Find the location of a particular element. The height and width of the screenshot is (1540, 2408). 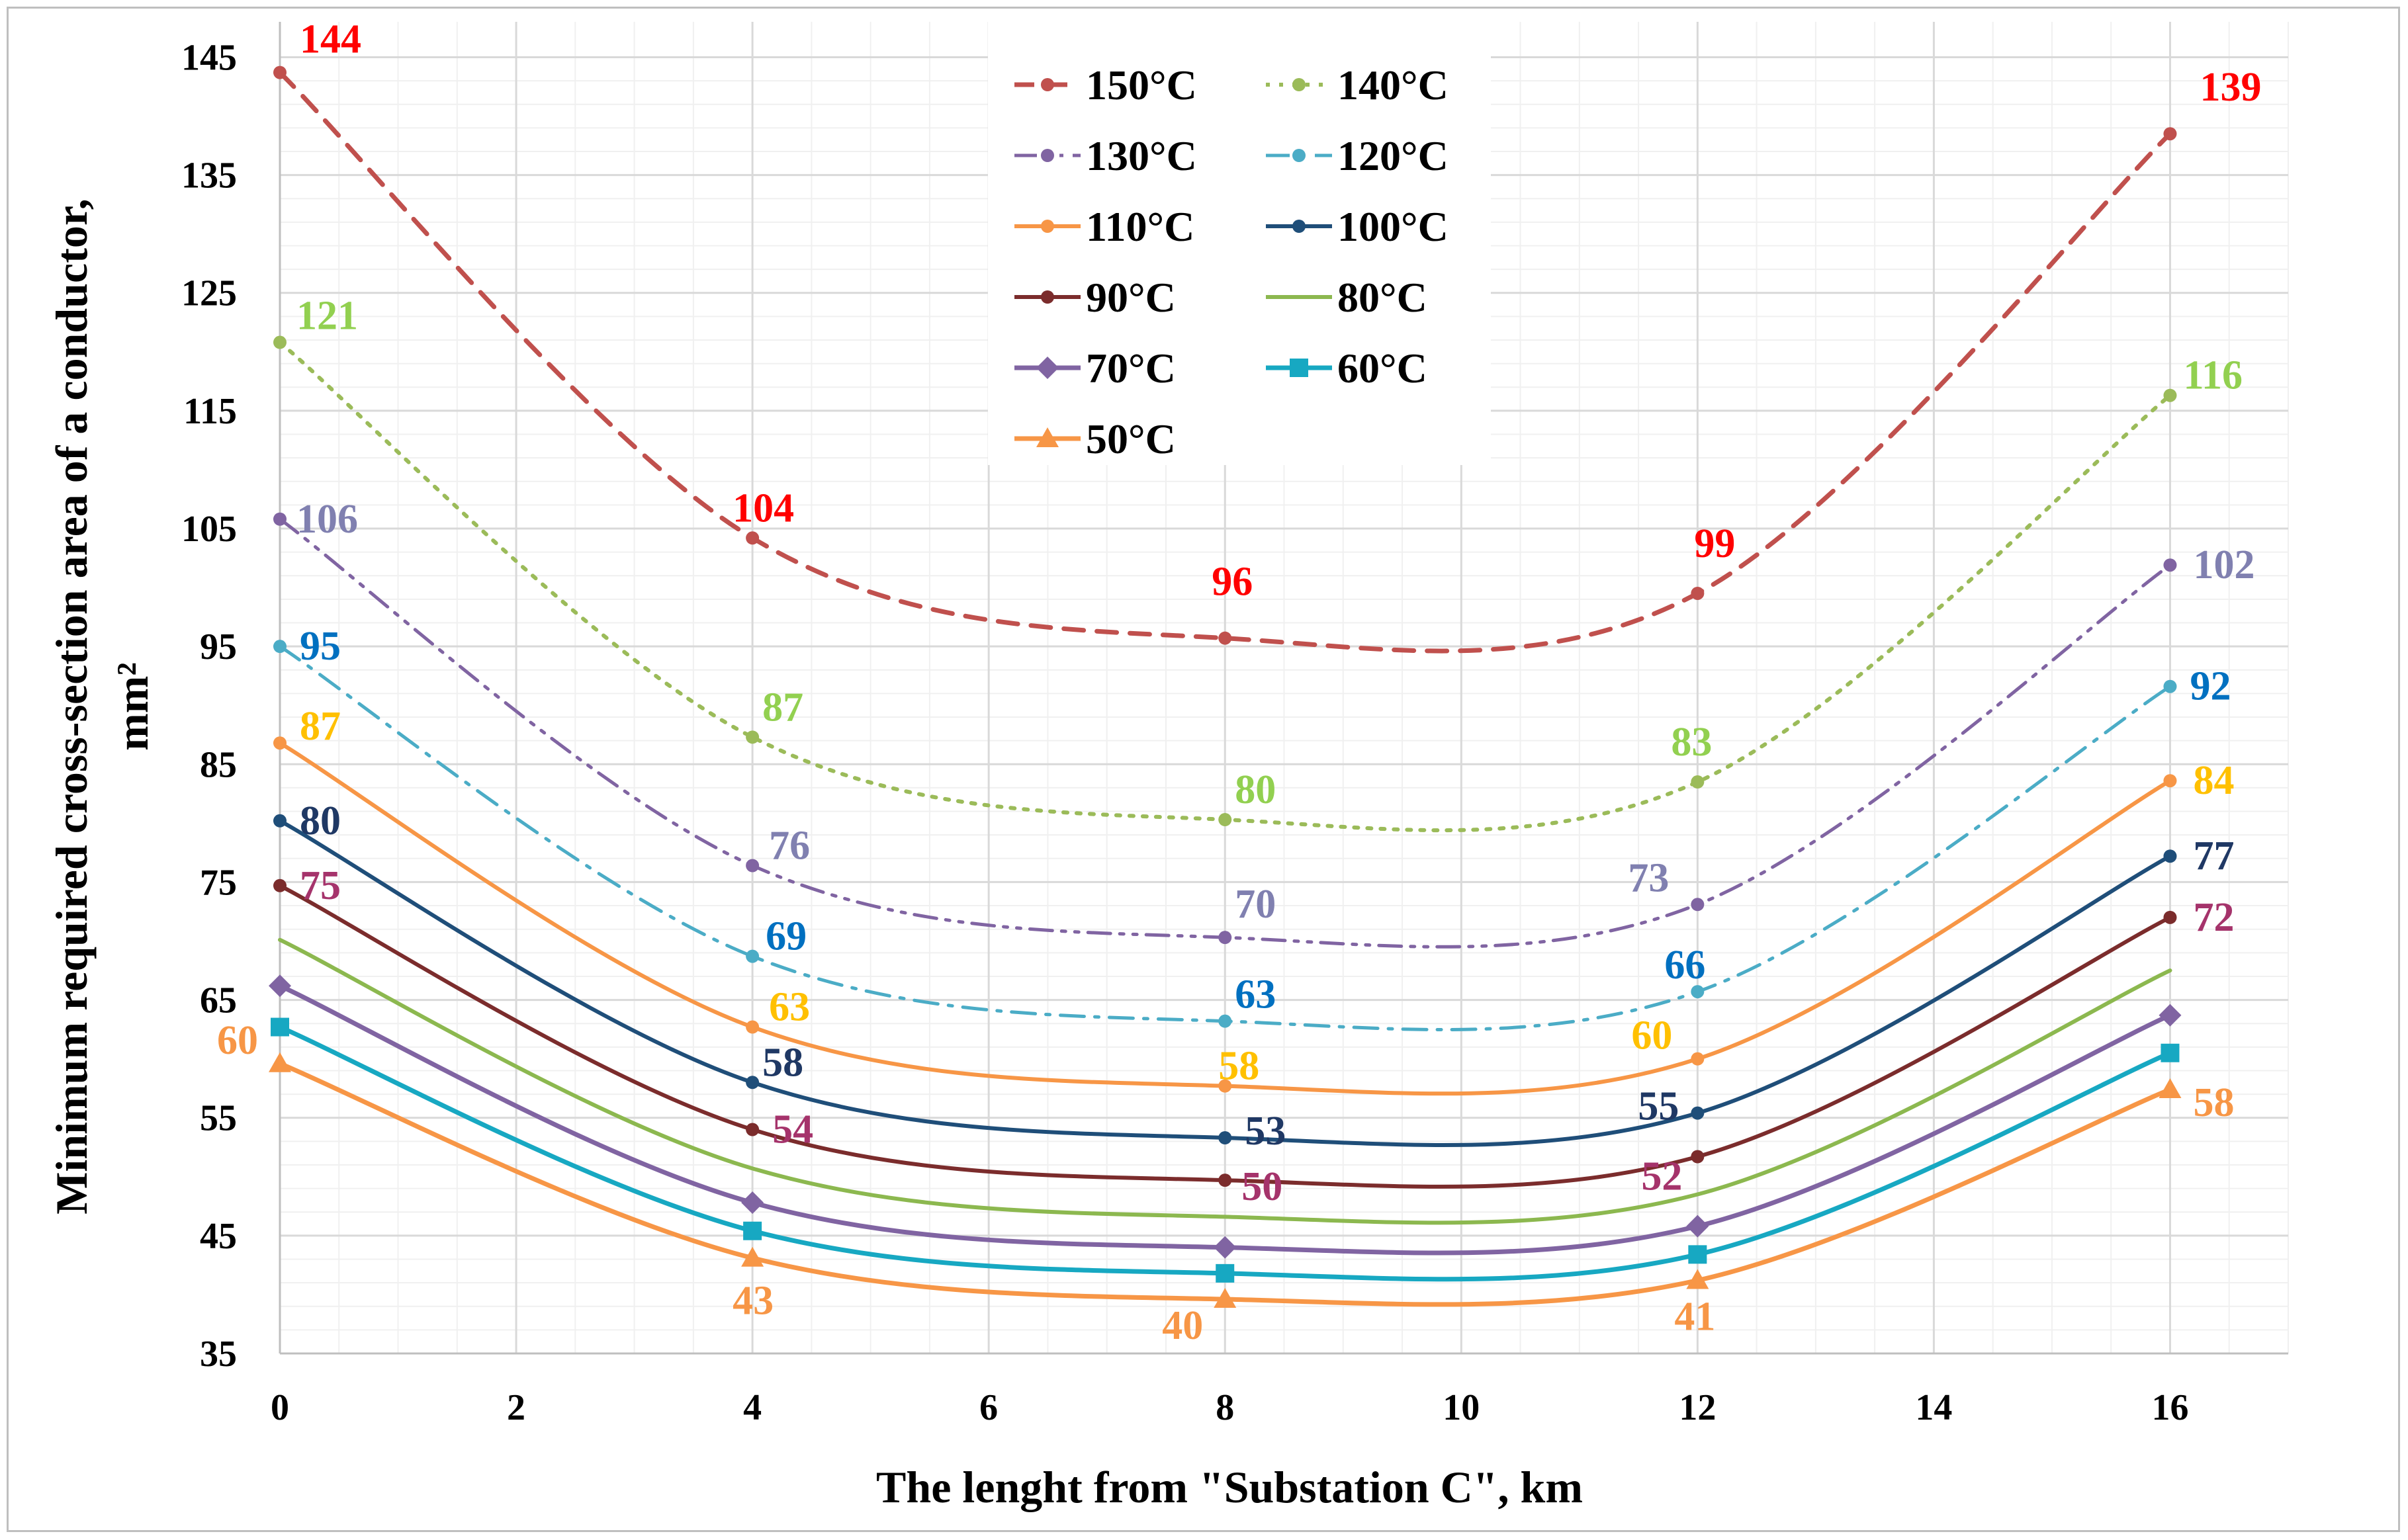

legend-label: 50°C is located at coordinates (1131, 438).